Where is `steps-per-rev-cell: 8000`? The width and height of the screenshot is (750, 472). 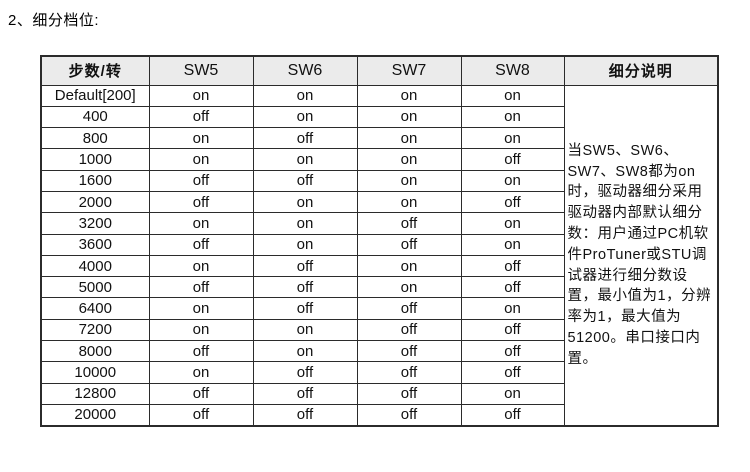 steps-per-rev-cell: 8000 is located at coordinates (95, 351).